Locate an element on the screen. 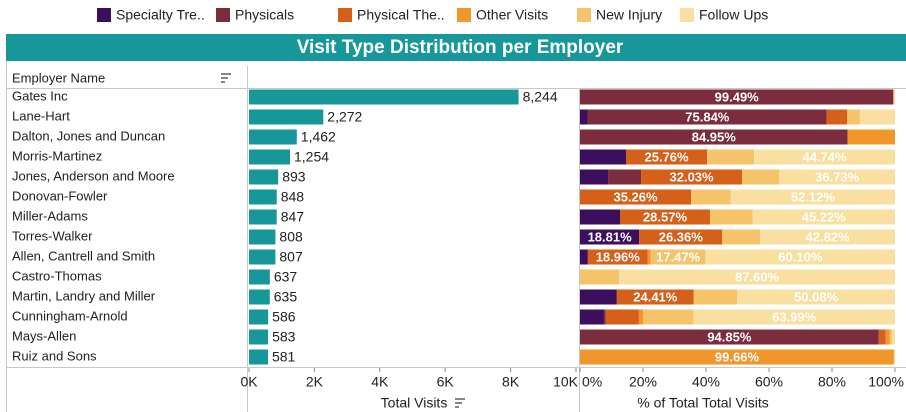  segment-label: 28.57% is located at coordinates (665, 216).